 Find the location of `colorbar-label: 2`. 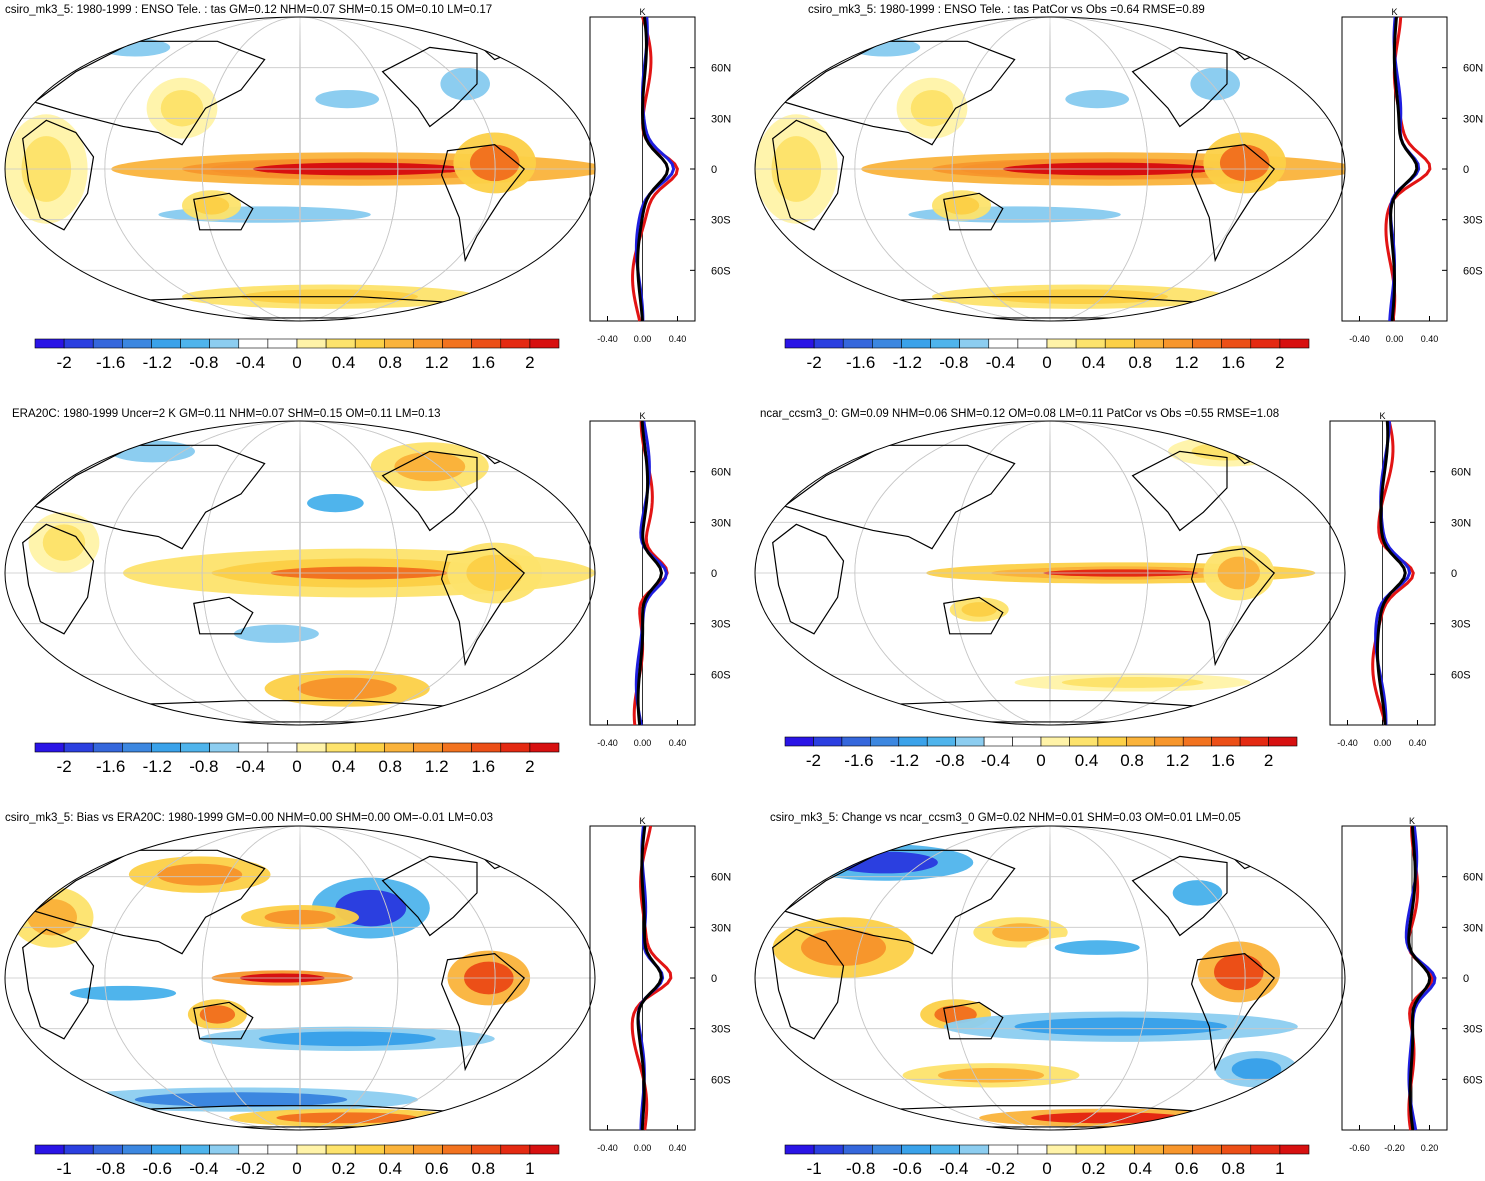

colorbar-label: 2 is located at coordinates (1279, 362).